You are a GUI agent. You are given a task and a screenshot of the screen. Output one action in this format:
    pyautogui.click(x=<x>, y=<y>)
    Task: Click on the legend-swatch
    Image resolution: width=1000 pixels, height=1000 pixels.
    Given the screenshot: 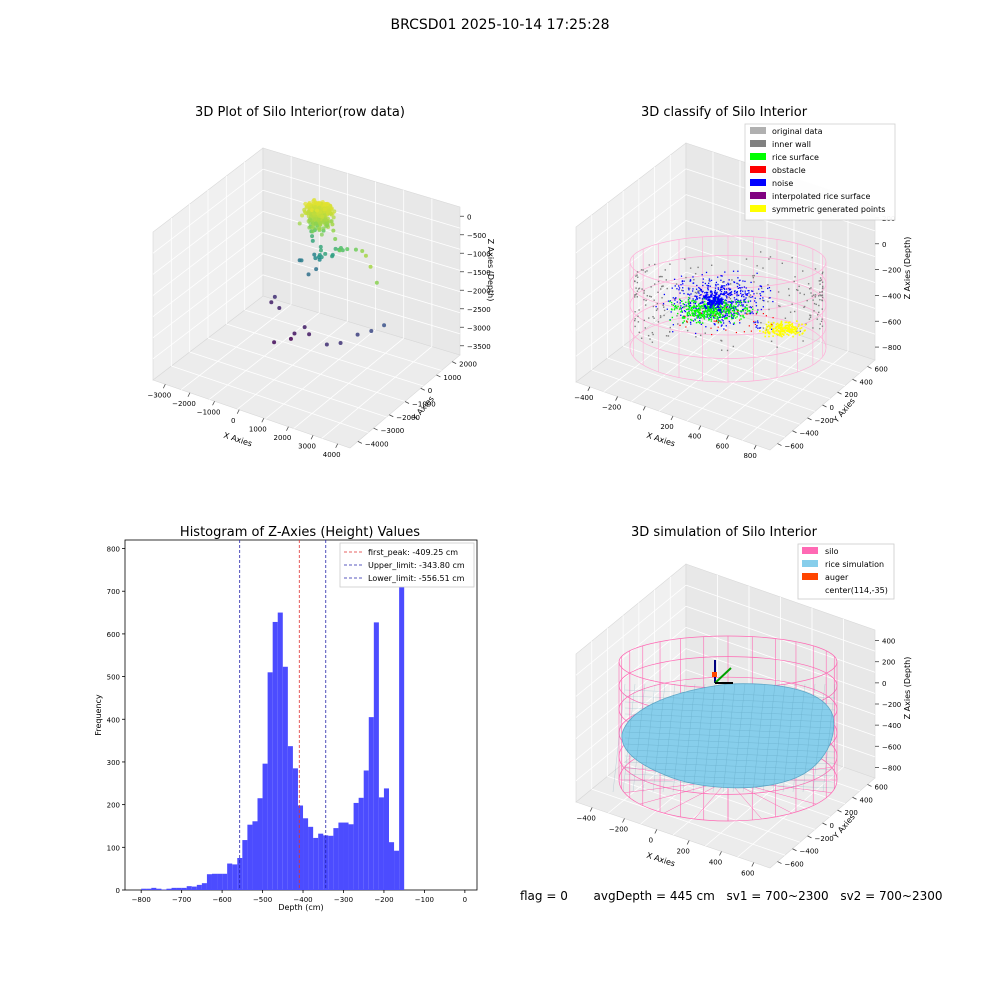 What is the action you would take?
    pyautogui.click(x=758, y=195)
    